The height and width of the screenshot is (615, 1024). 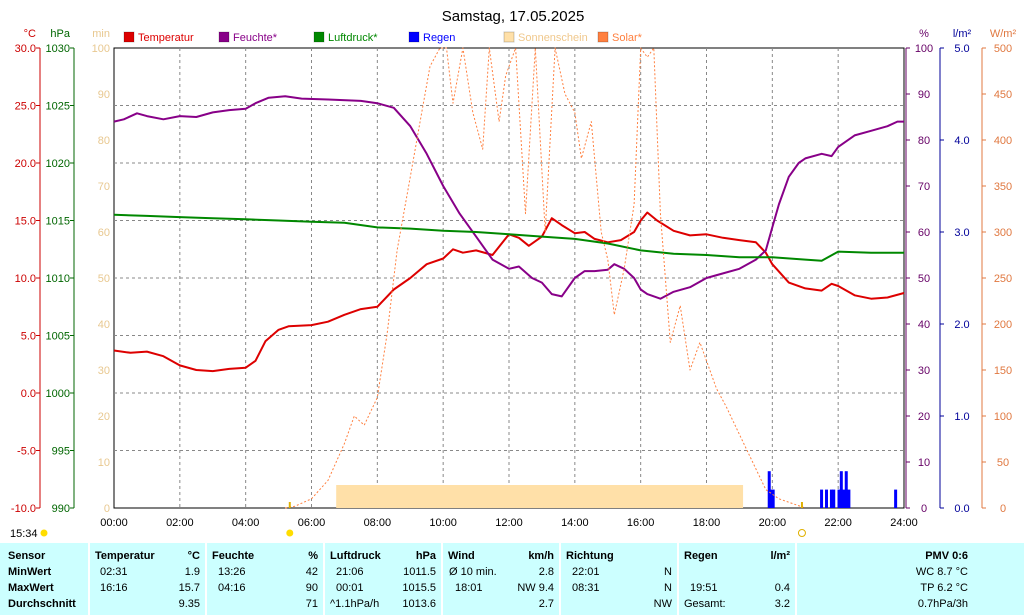 What do you see at coordinates (114, 588) in the screenshot?
I see `temp-max-time: 16:16` at bounding box center [114, 588].